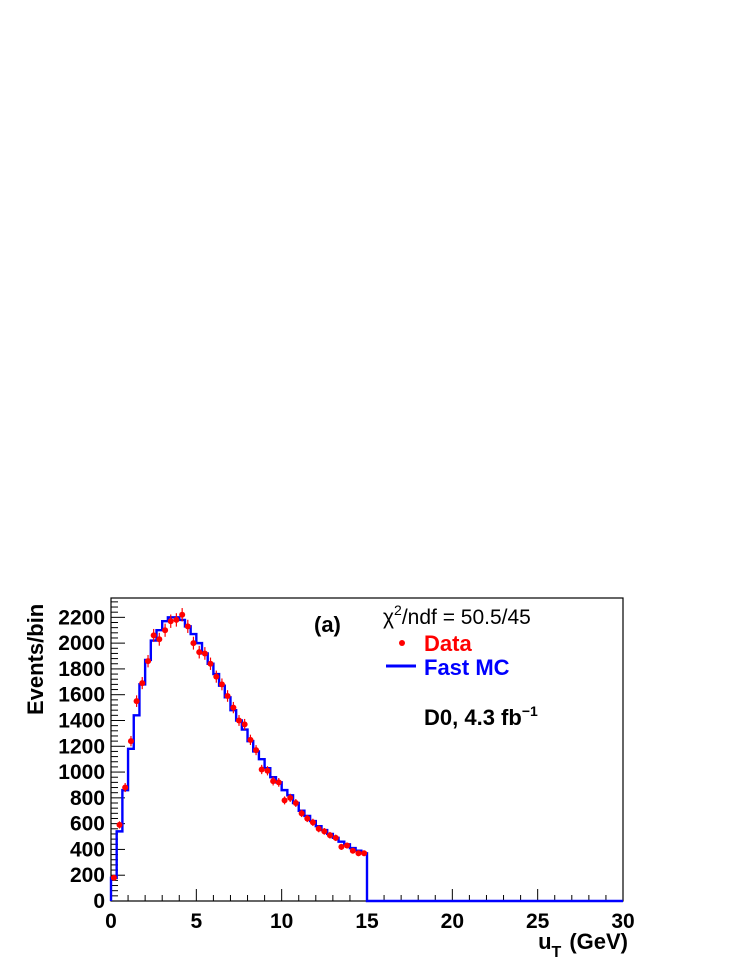 This screenshot has height=967, width=747. Describe the element at coordinates (388, 617) in the screenshot. I see `chi2-symbol: χ` at that location.